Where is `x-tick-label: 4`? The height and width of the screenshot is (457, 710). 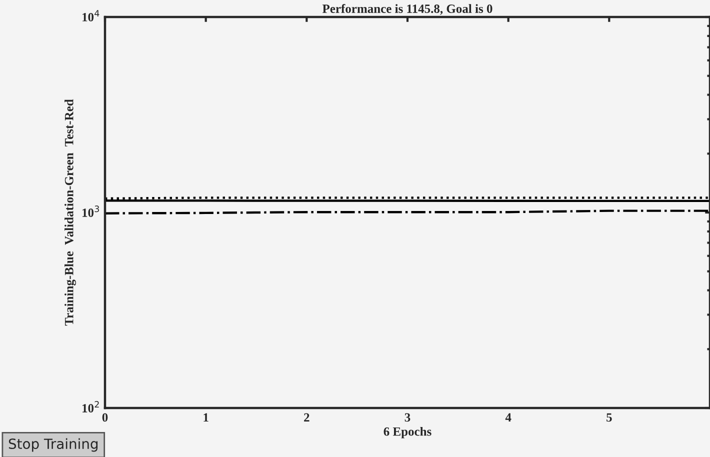
x-tick-label: 4 is located at coordinates (508, 417).